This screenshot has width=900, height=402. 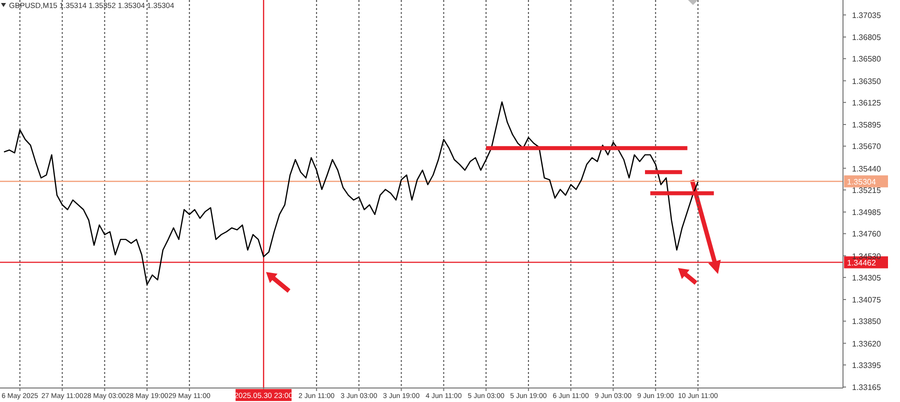 I want to click on y-tick-label: 1.33395, so click(x=867, y=365).